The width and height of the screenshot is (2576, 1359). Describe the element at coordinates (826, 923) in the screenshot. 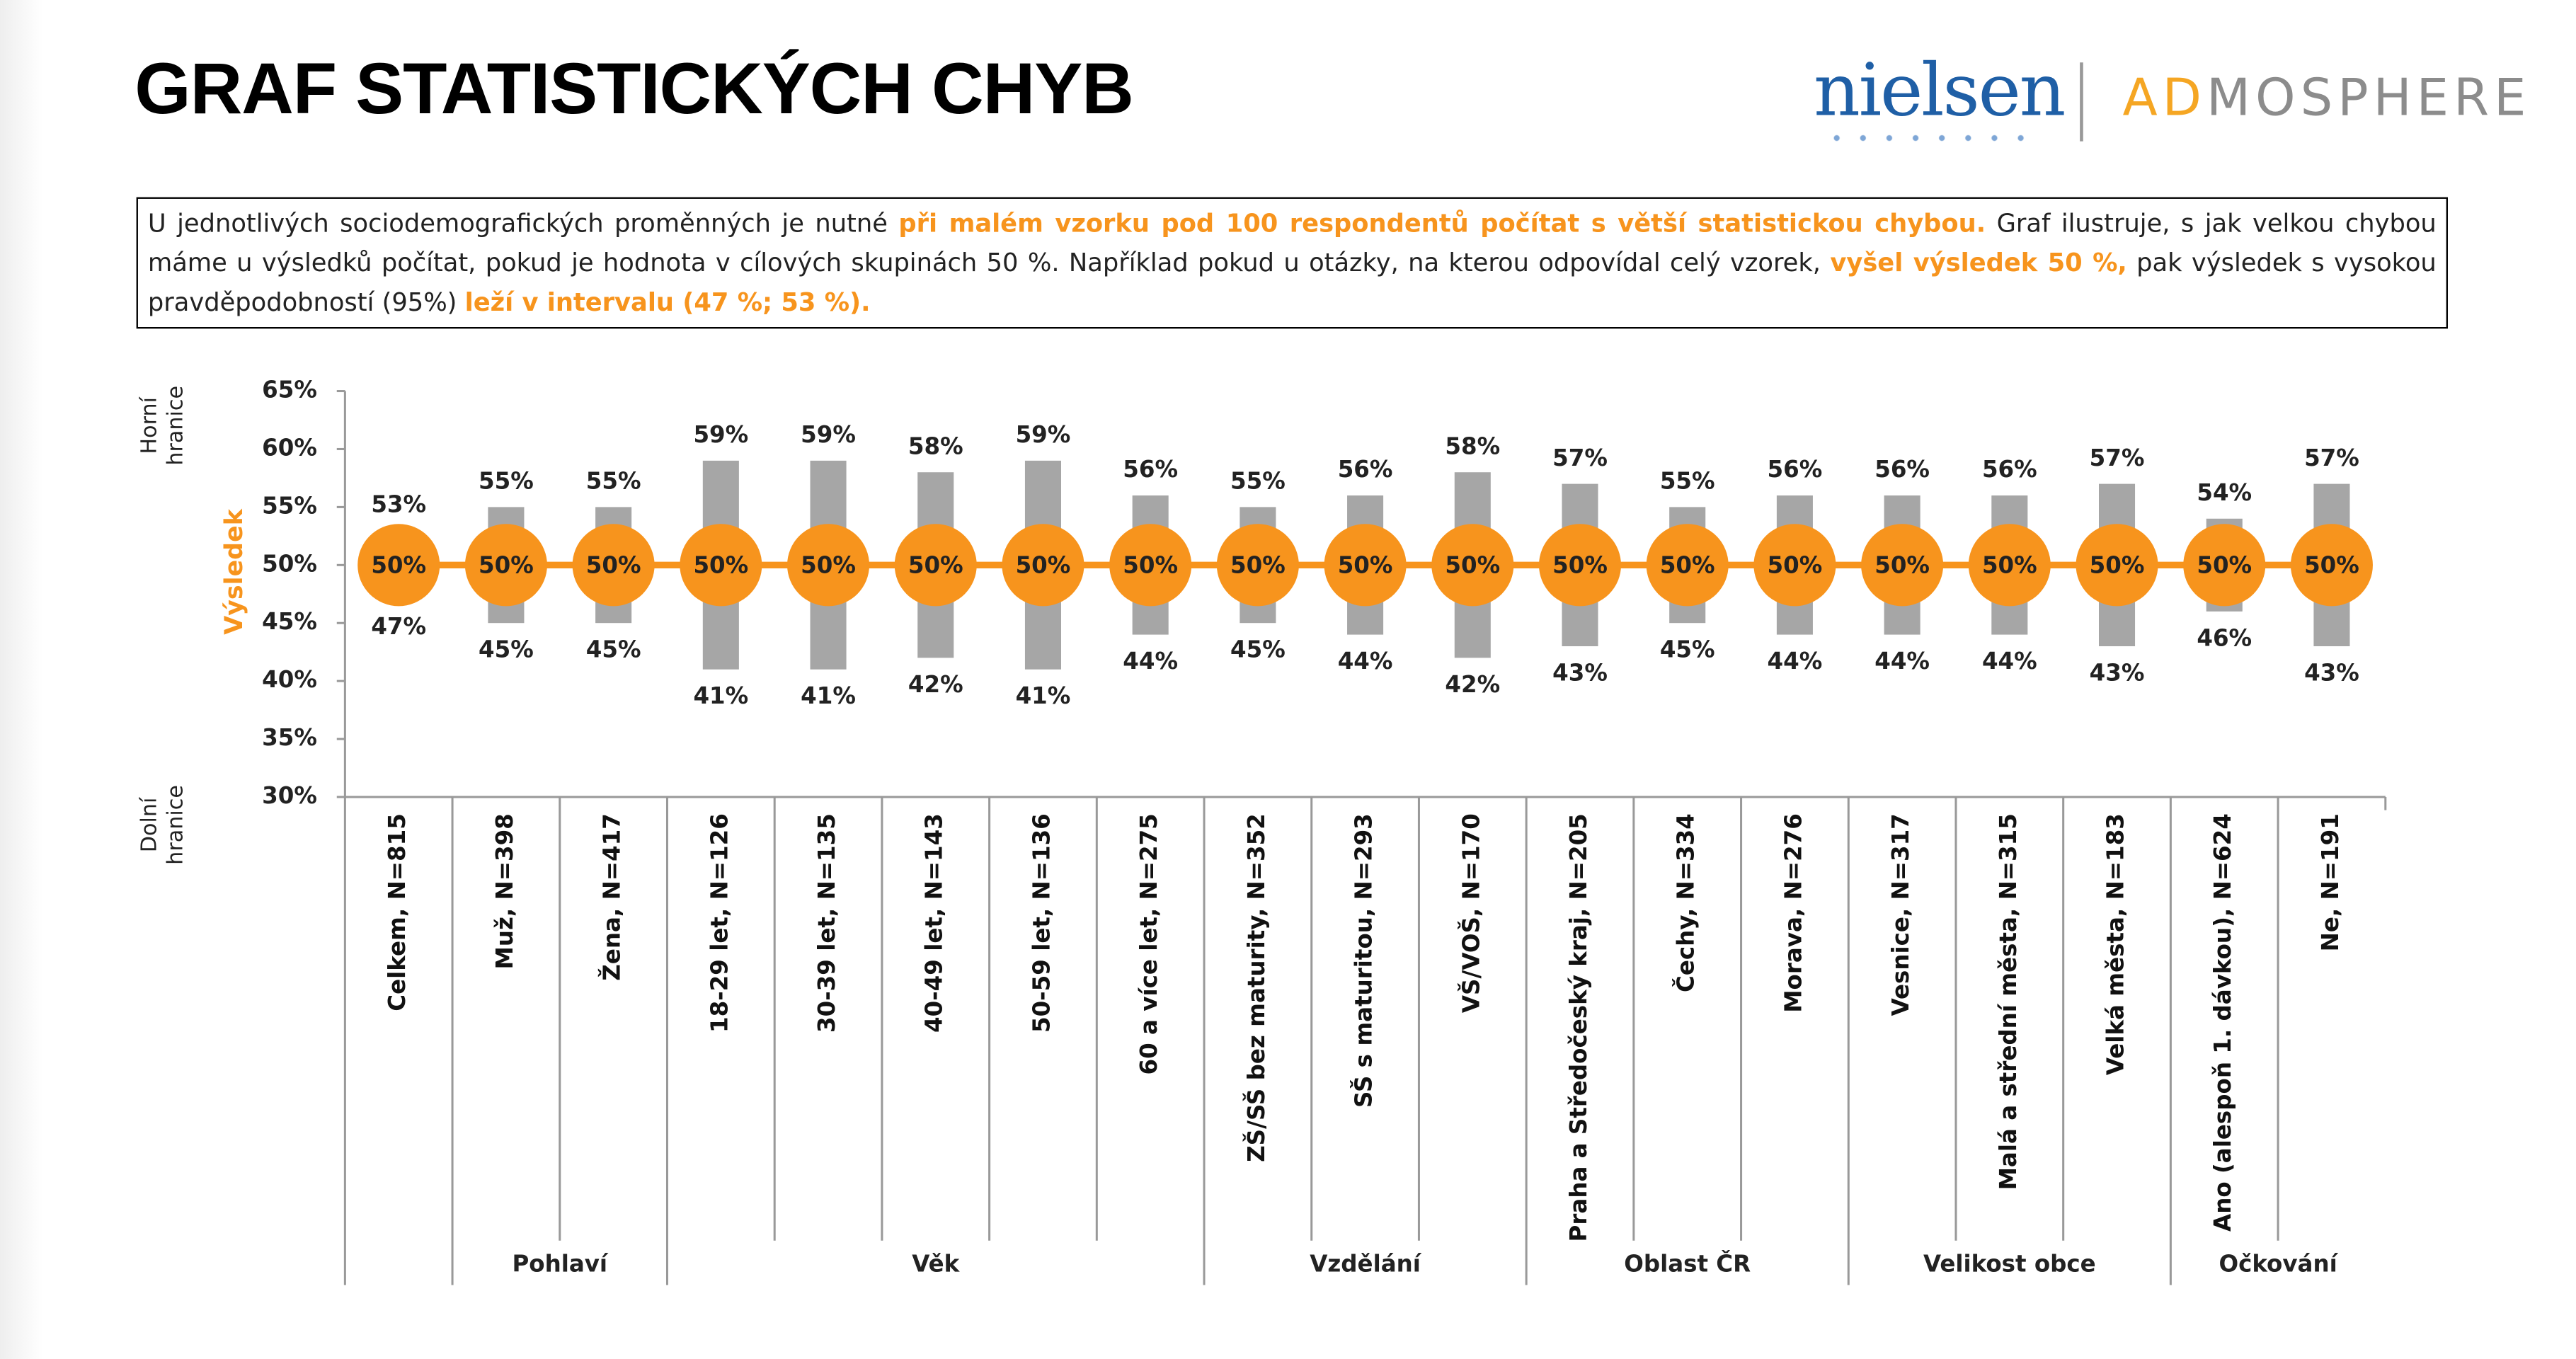

I see `x-tick-label: 30-39 let, N=135` at that location.